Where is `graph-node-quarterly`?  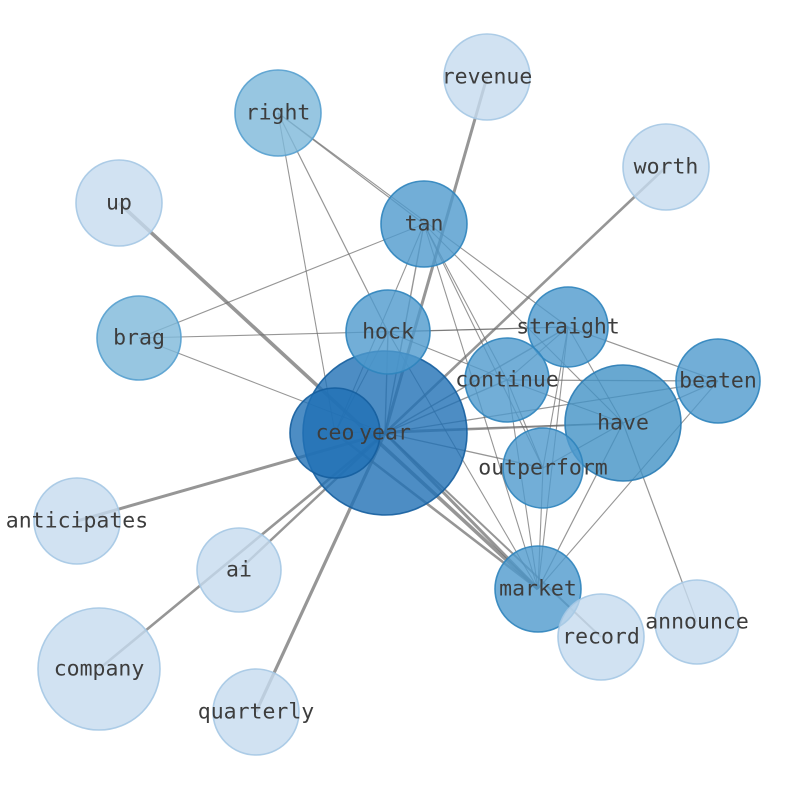 graph-node-quarterly is located at coordinates (256, 712).